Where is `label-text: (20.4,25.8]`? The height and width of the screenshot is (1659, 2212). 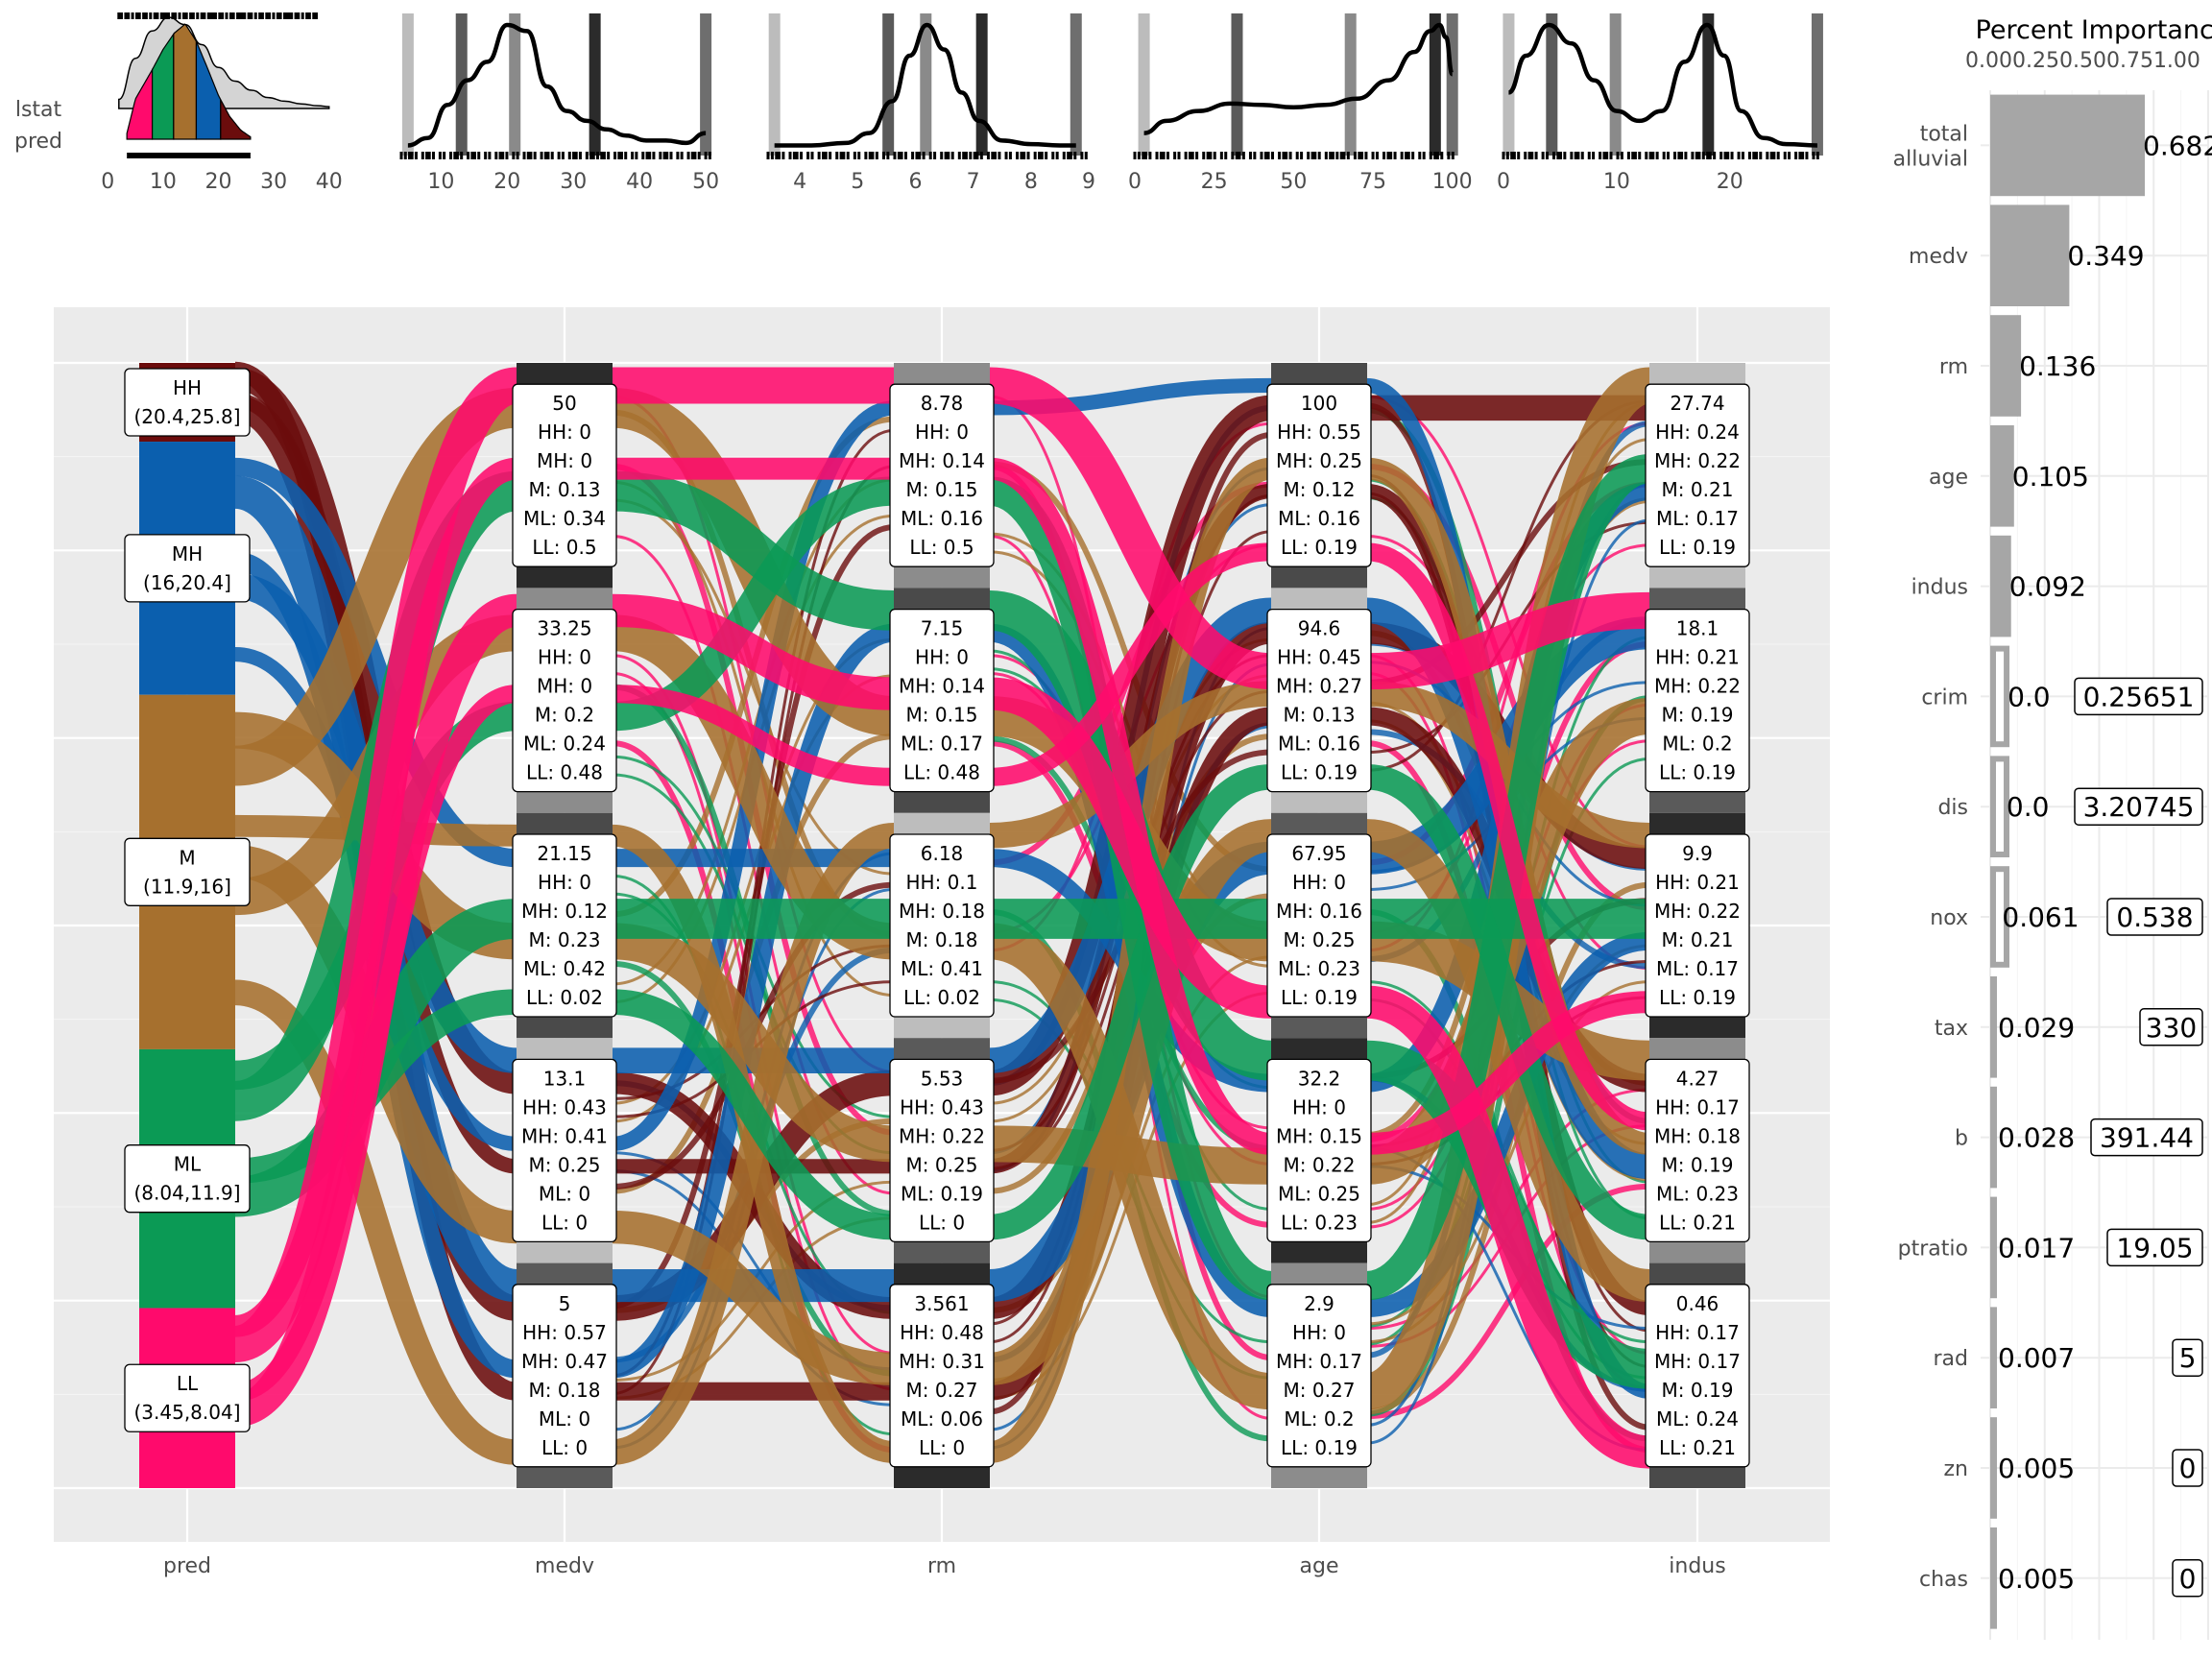 label-text: (20.4,25.8] is located at coordinates (186, 416).